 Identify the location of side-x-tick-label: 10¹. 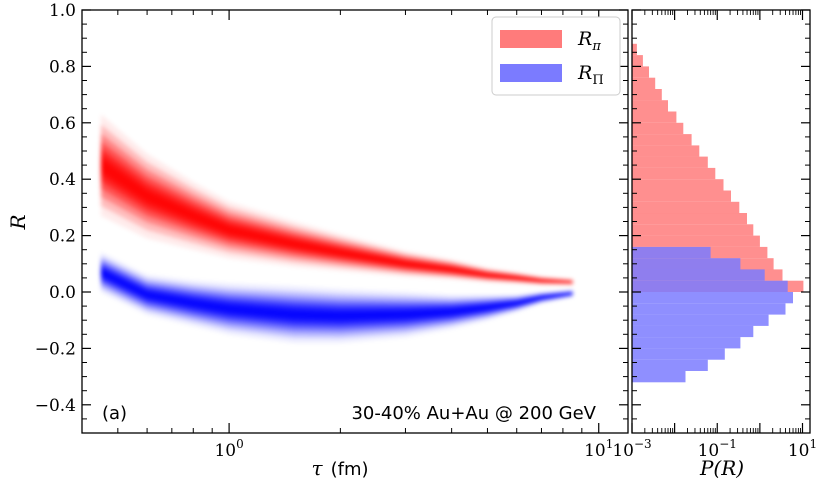
(802, 449).